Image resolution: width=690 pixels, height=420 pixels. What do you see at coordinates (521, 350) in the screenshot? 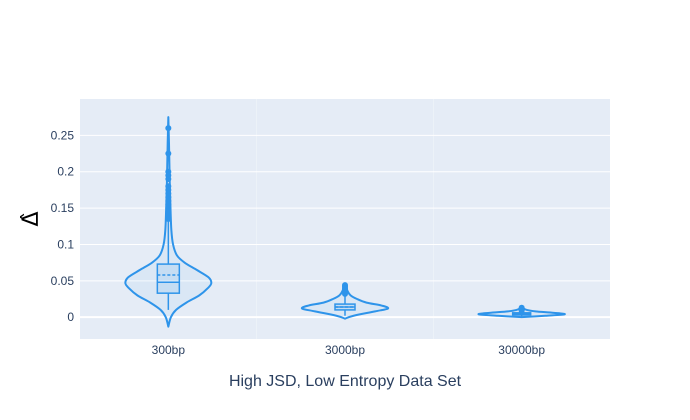
I see `x-tick-label: 30000bp` at bounding box center [521, 350].